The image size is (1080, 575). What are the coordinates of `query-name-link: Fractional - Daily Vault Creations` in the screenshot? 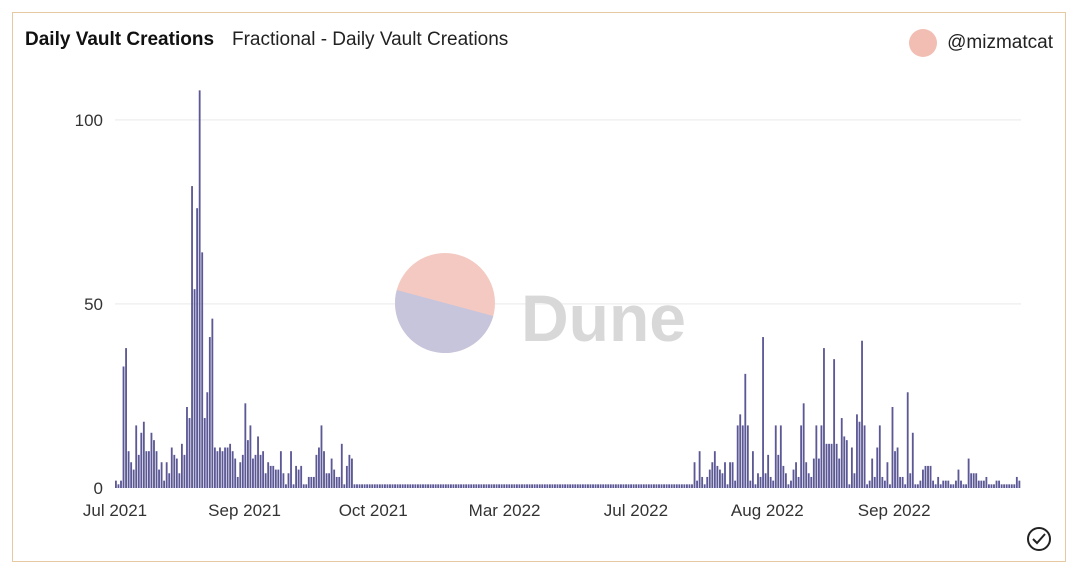 It's located at (370, 39).